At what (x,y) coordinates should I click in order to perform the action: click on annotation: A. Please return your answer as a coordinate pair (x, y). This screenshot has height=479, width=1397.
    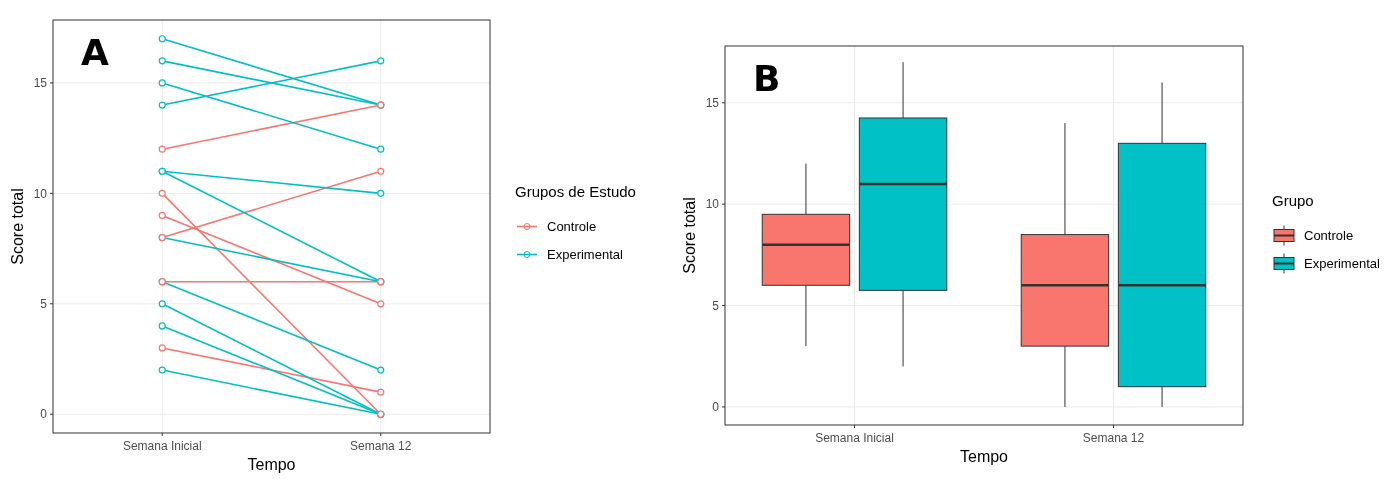
    Looking at the image, I should click on (95, 52).